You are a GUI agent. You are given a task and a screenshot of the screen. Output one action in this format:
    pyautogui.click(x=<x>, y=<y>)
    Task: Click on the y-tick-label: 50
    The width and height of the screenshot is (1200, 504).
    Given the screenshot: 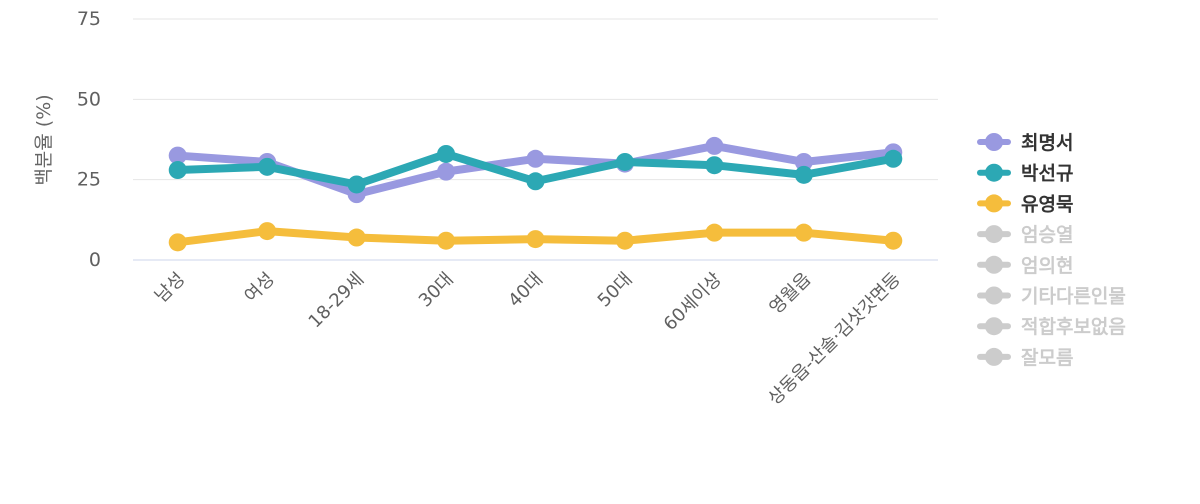 What is the action you would take?
    pyautogui.click(x=89, y=99)
    